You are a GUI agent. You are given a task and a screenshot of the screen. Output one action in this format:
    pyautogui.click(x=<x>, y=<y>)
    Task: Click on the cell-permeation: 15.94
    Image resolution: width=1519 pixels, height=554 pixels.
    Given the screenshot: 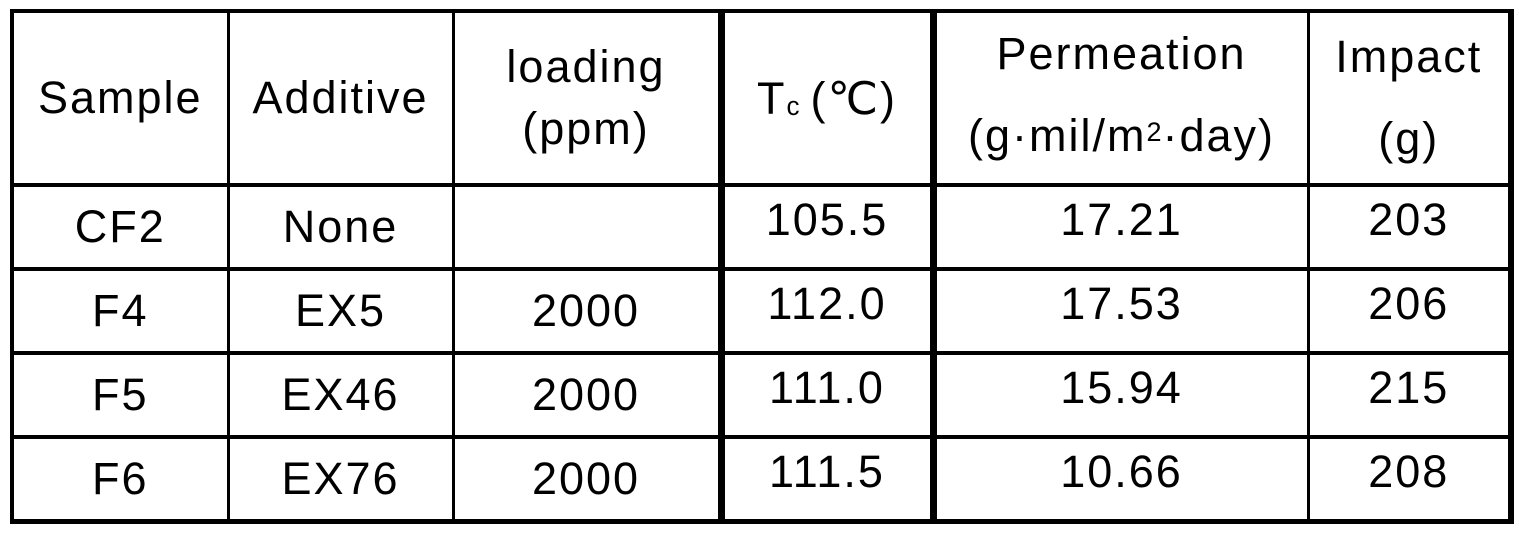 What is the action you would take?
    pyautogui.click(x=1119, y=395)
    